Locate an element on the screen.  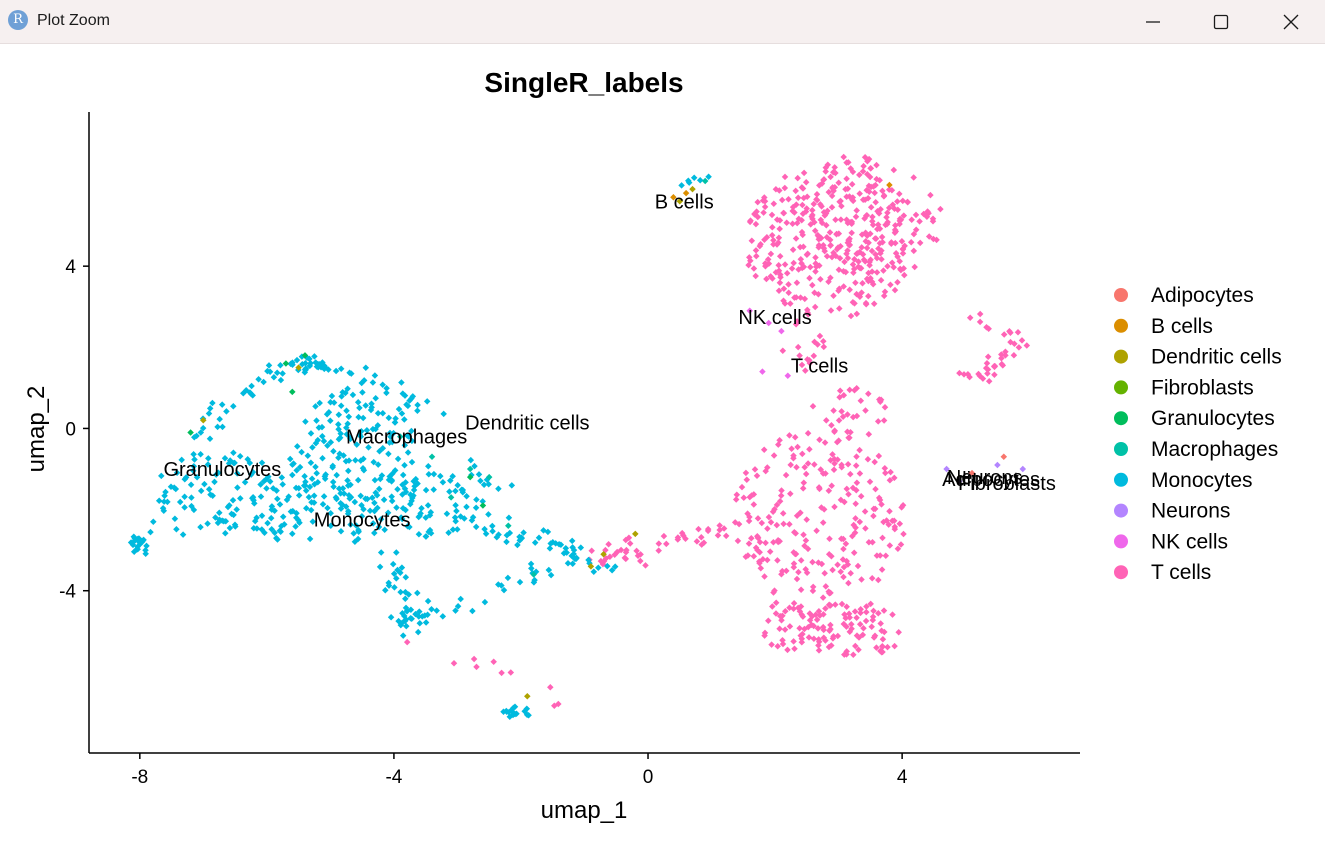
r-app-icon: R is located at coordinates (18, 20).